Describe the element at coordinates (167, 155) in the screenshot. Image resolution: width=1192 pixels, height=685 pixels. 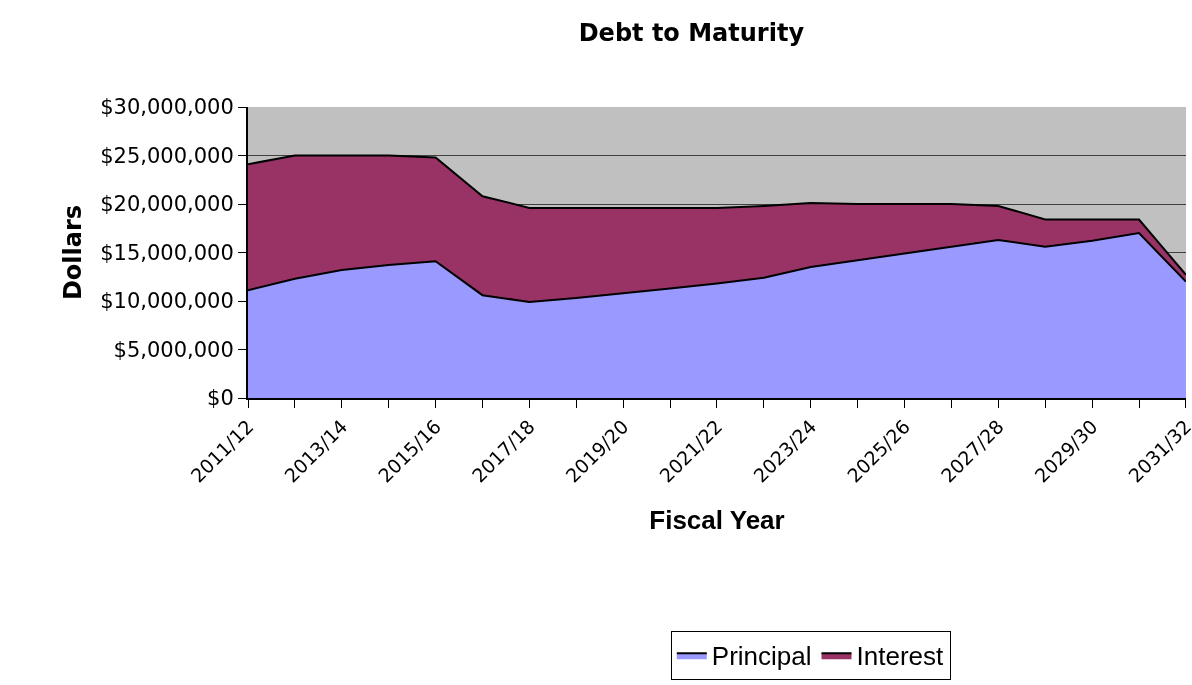
I see `y-tick-label: $25,000,000` at that location.